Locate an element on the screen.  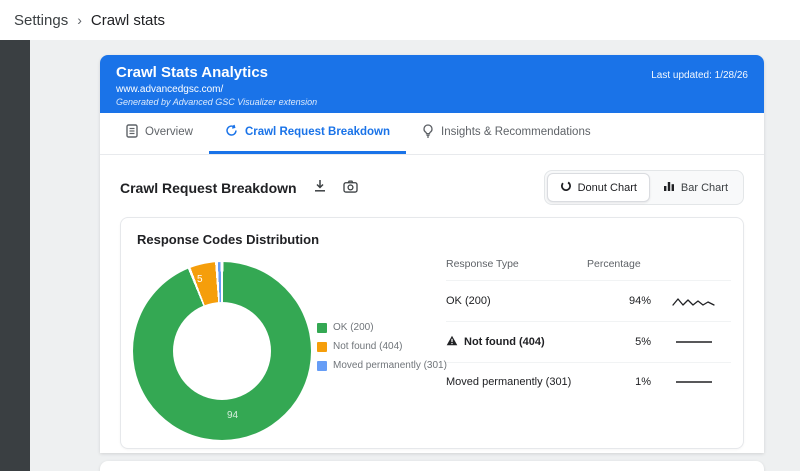
panel-title: Response Codes Distribution is located at coordinates (228, 239).